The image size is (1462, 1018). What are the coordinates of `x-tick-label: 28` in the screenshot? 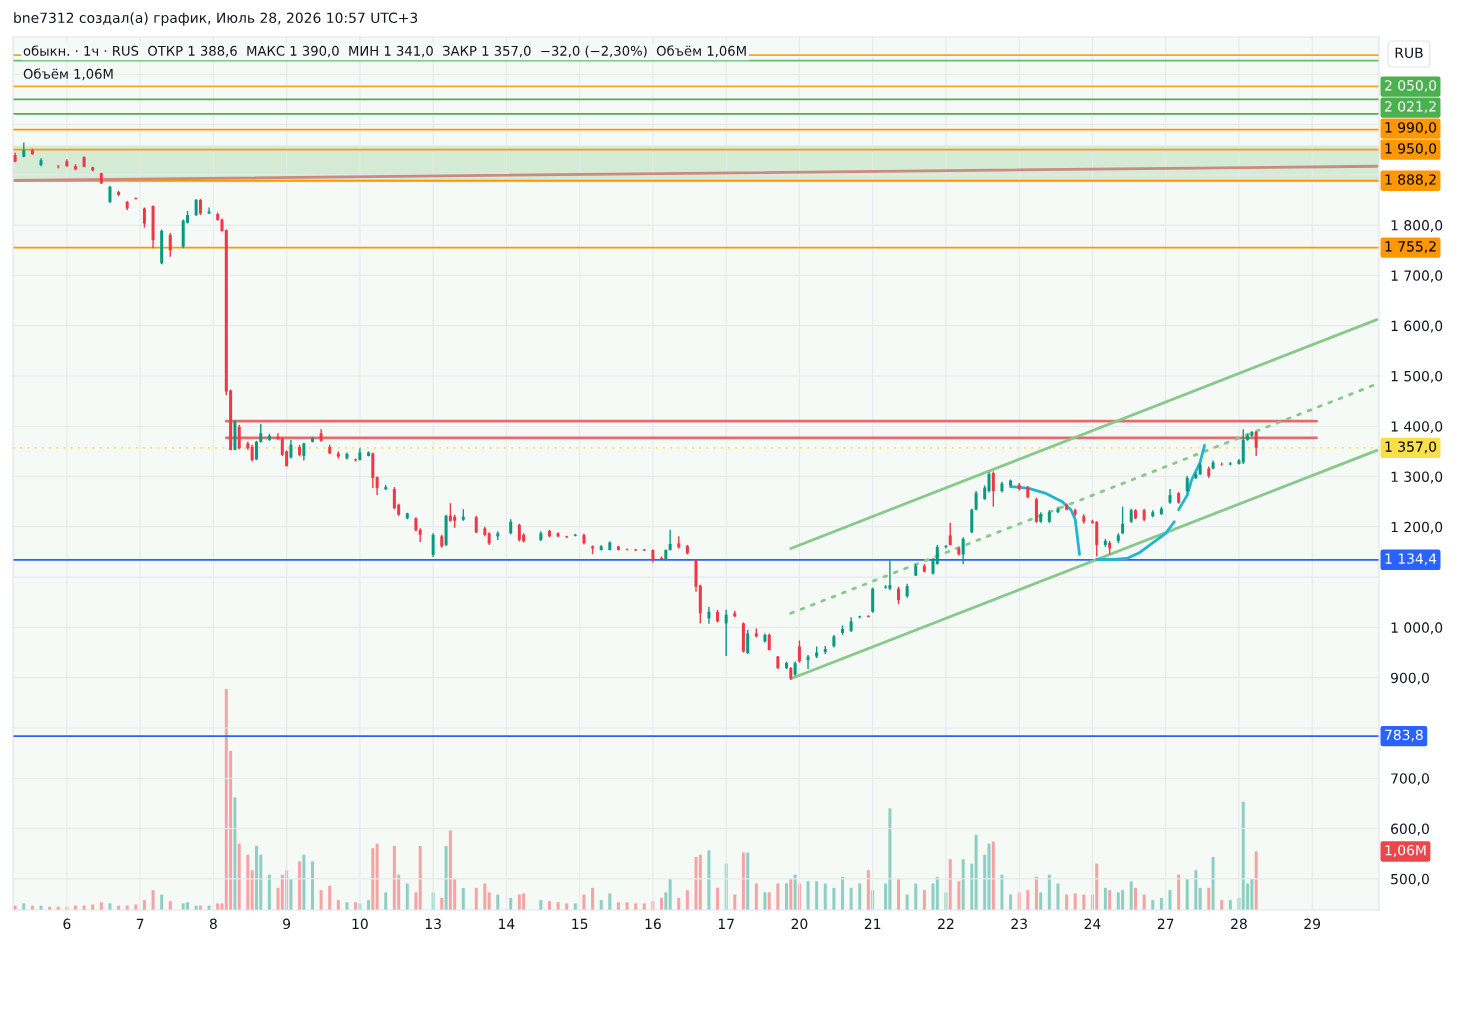 It's located at (1239, 924).